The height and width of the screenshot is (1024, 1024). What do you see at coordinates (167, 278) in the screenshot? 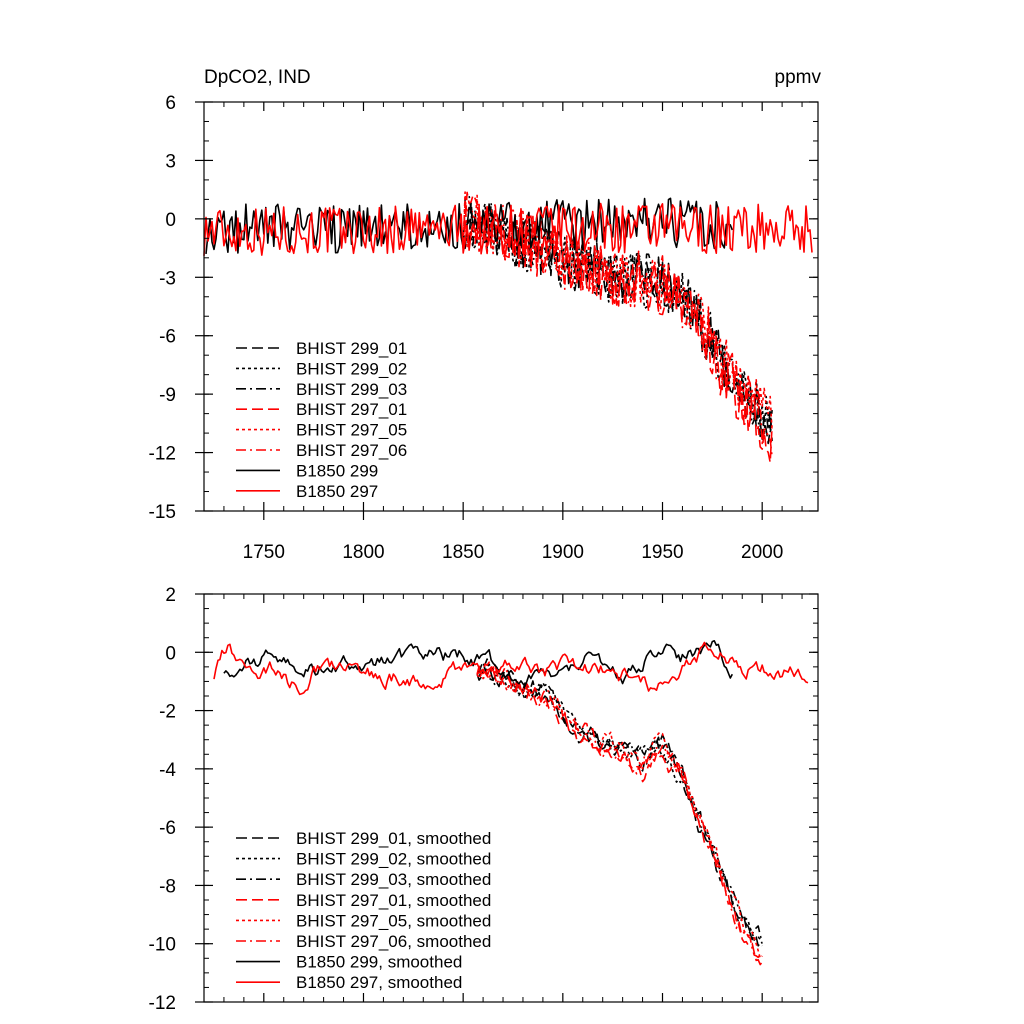
I see `y-tick-label: -3` at bounding box center [167, 278].